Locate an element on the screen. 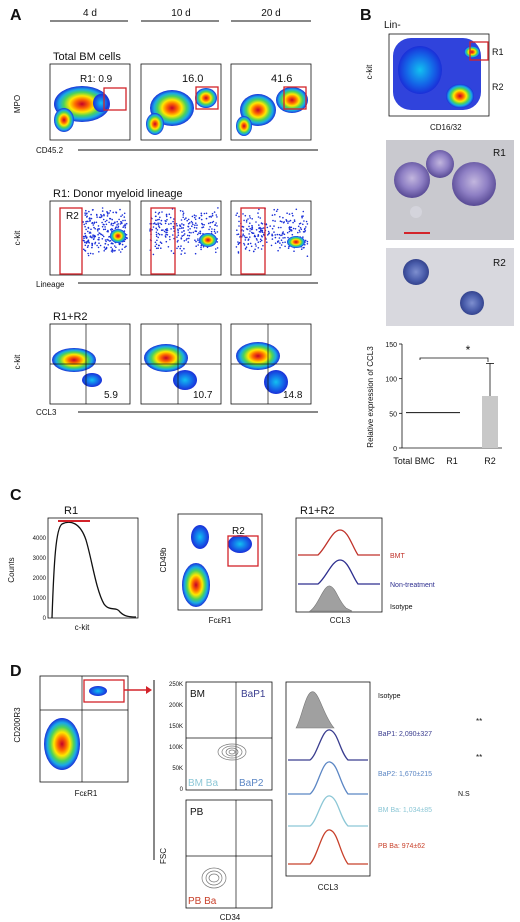 This screenshot has height=922, width=520. c-hist1-ytick-1: 1000 is located at coordinates (40, 599).